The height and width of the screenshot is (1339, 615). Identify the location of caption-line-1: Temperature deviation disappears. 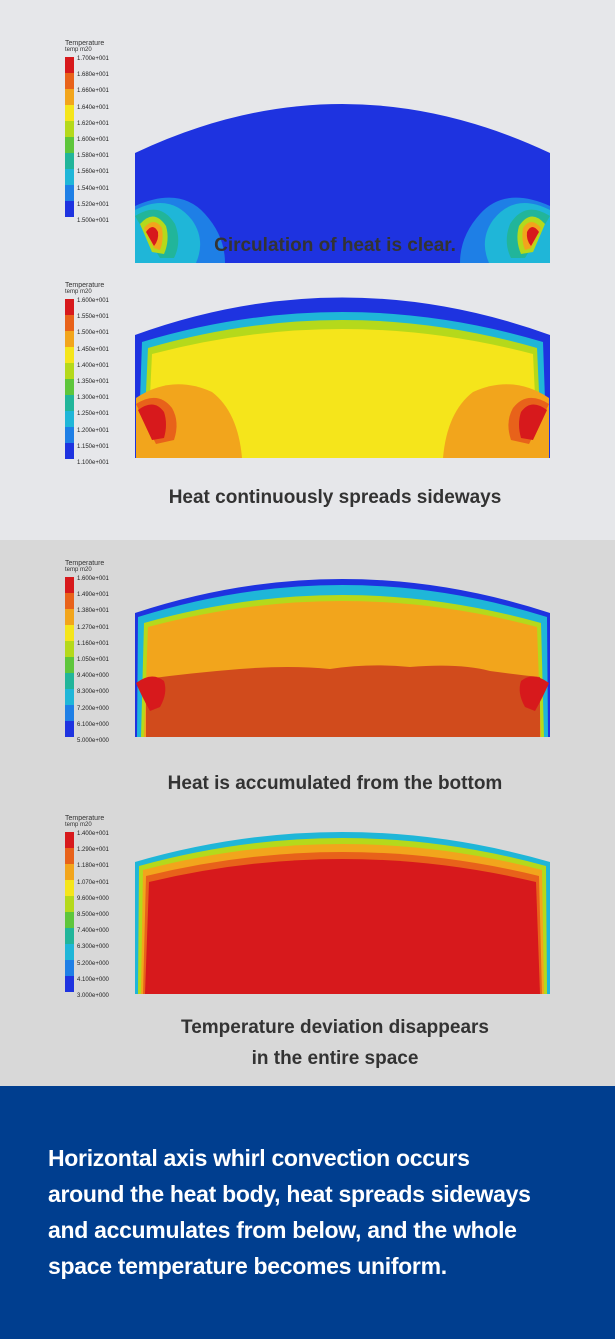
(335, 1027).